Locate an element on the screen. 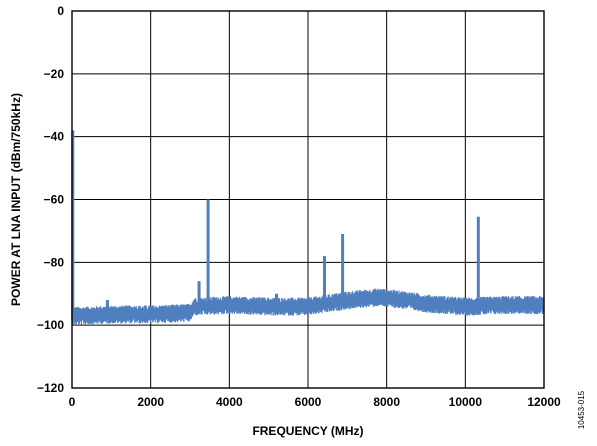 Image resolution: width=597 pixels, height=446 pixels. y-tick-label: 0 is located at coordinates (60, 11).